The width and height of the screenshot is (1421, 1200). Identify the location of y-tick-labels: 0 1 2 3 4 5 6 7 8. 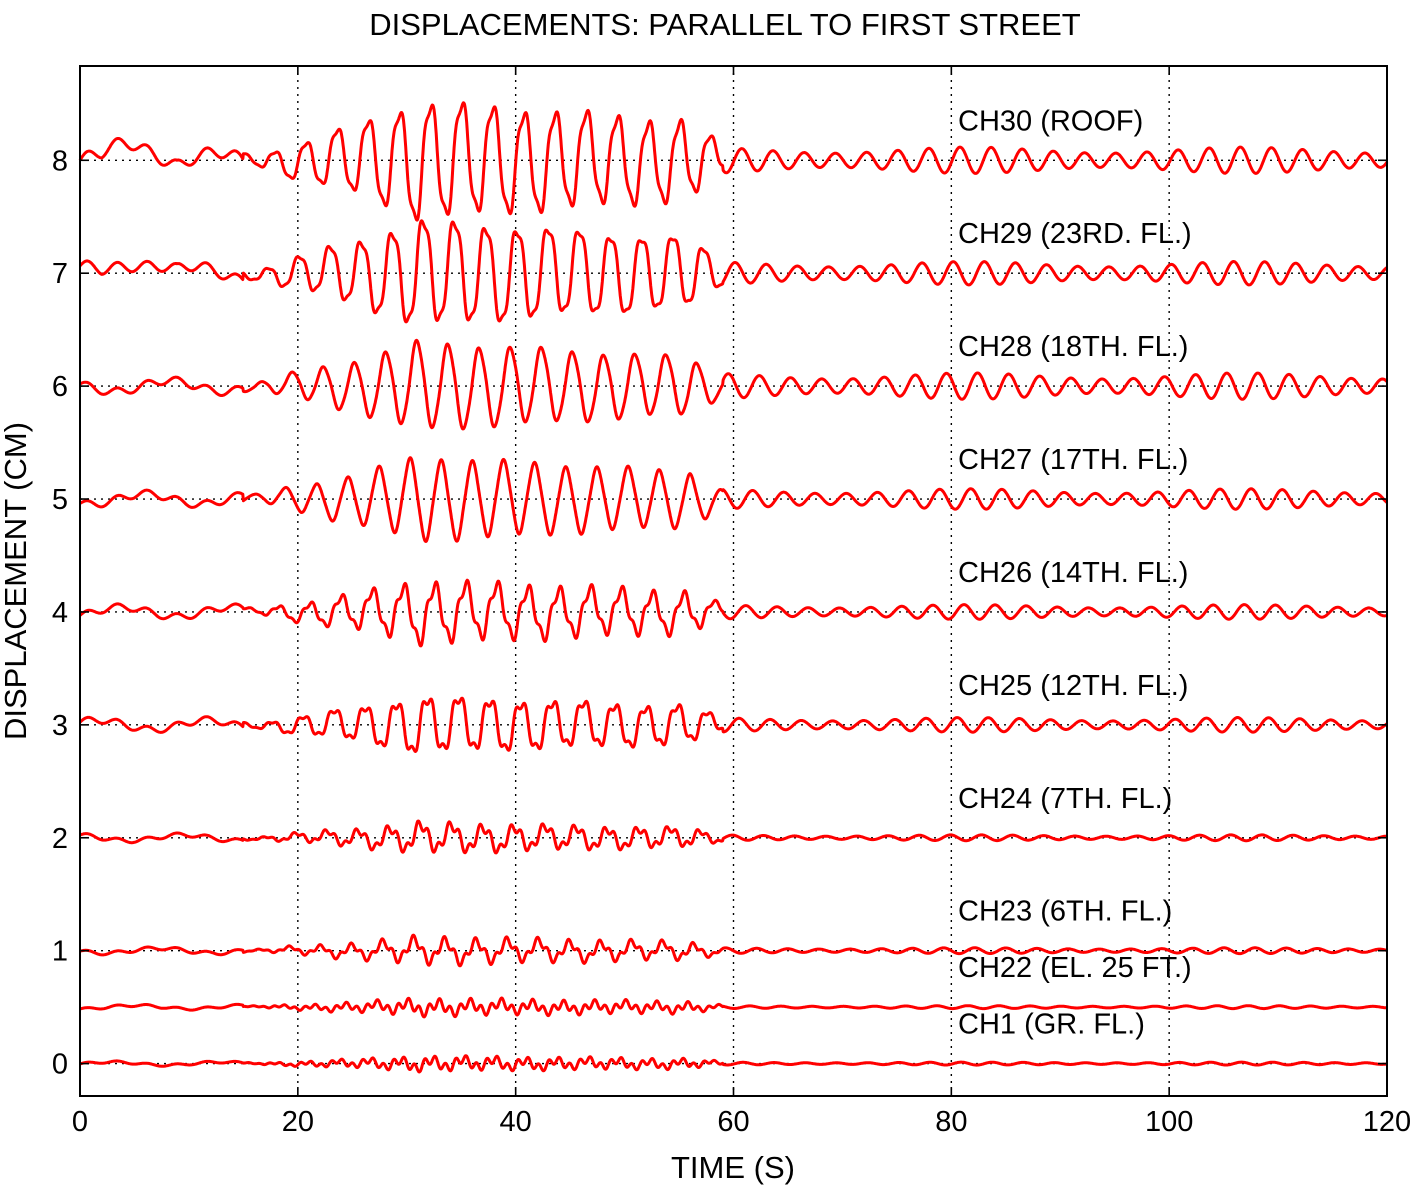
(60, 612).